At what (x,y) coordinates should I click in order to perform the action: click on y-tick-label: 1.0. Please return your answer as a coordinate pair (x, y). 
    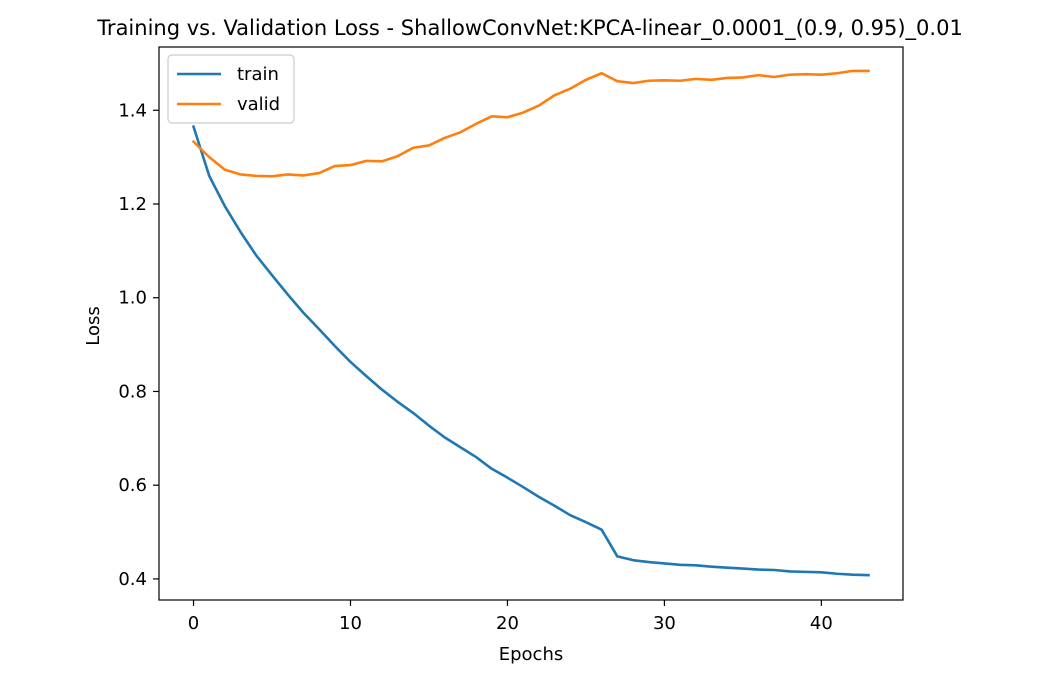
    Looking at the image, I should click on (132, 298).